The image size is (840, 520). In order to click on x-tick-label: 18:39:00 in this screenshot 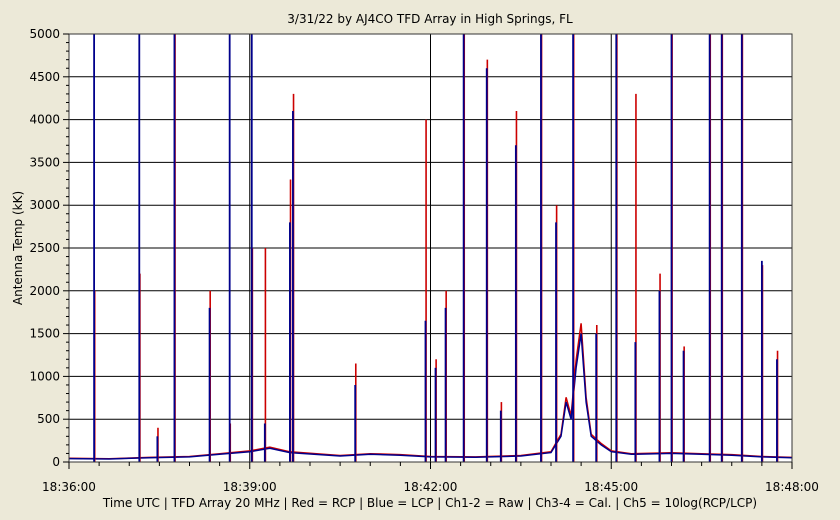, I will do `click(250, 487)`.